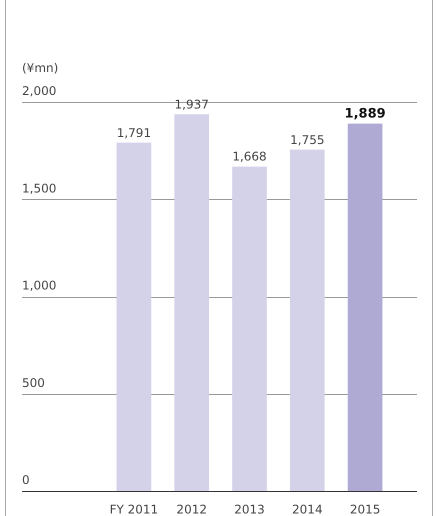  Describe the element at coordinates (39, 188) in the screenshot. I see `y-tick-label: 1,500` at that location.